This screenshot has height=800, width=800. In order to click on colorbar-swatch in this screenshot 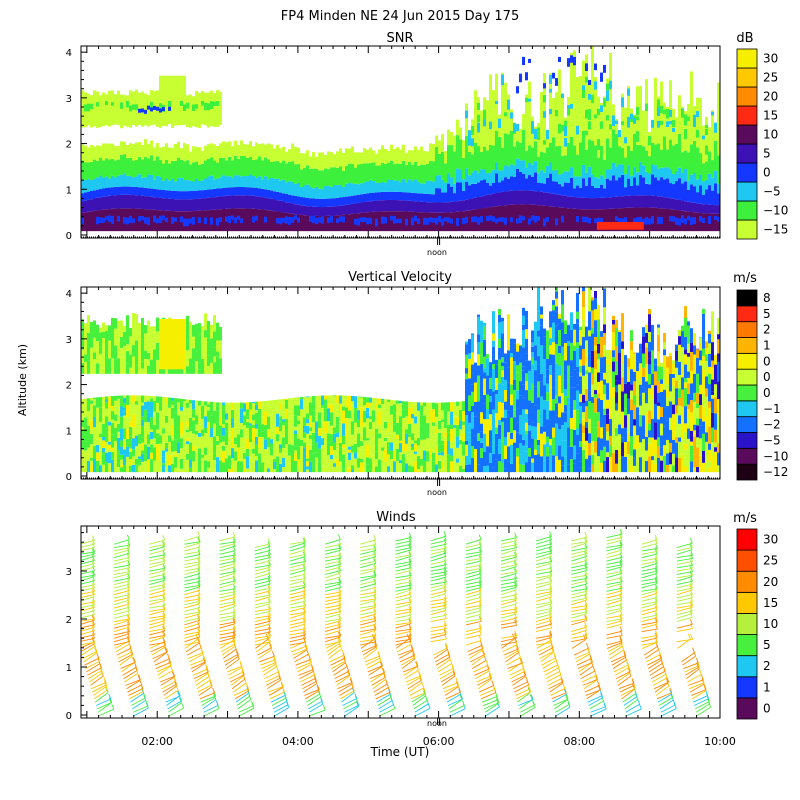, I will do `click(747, 77)`.